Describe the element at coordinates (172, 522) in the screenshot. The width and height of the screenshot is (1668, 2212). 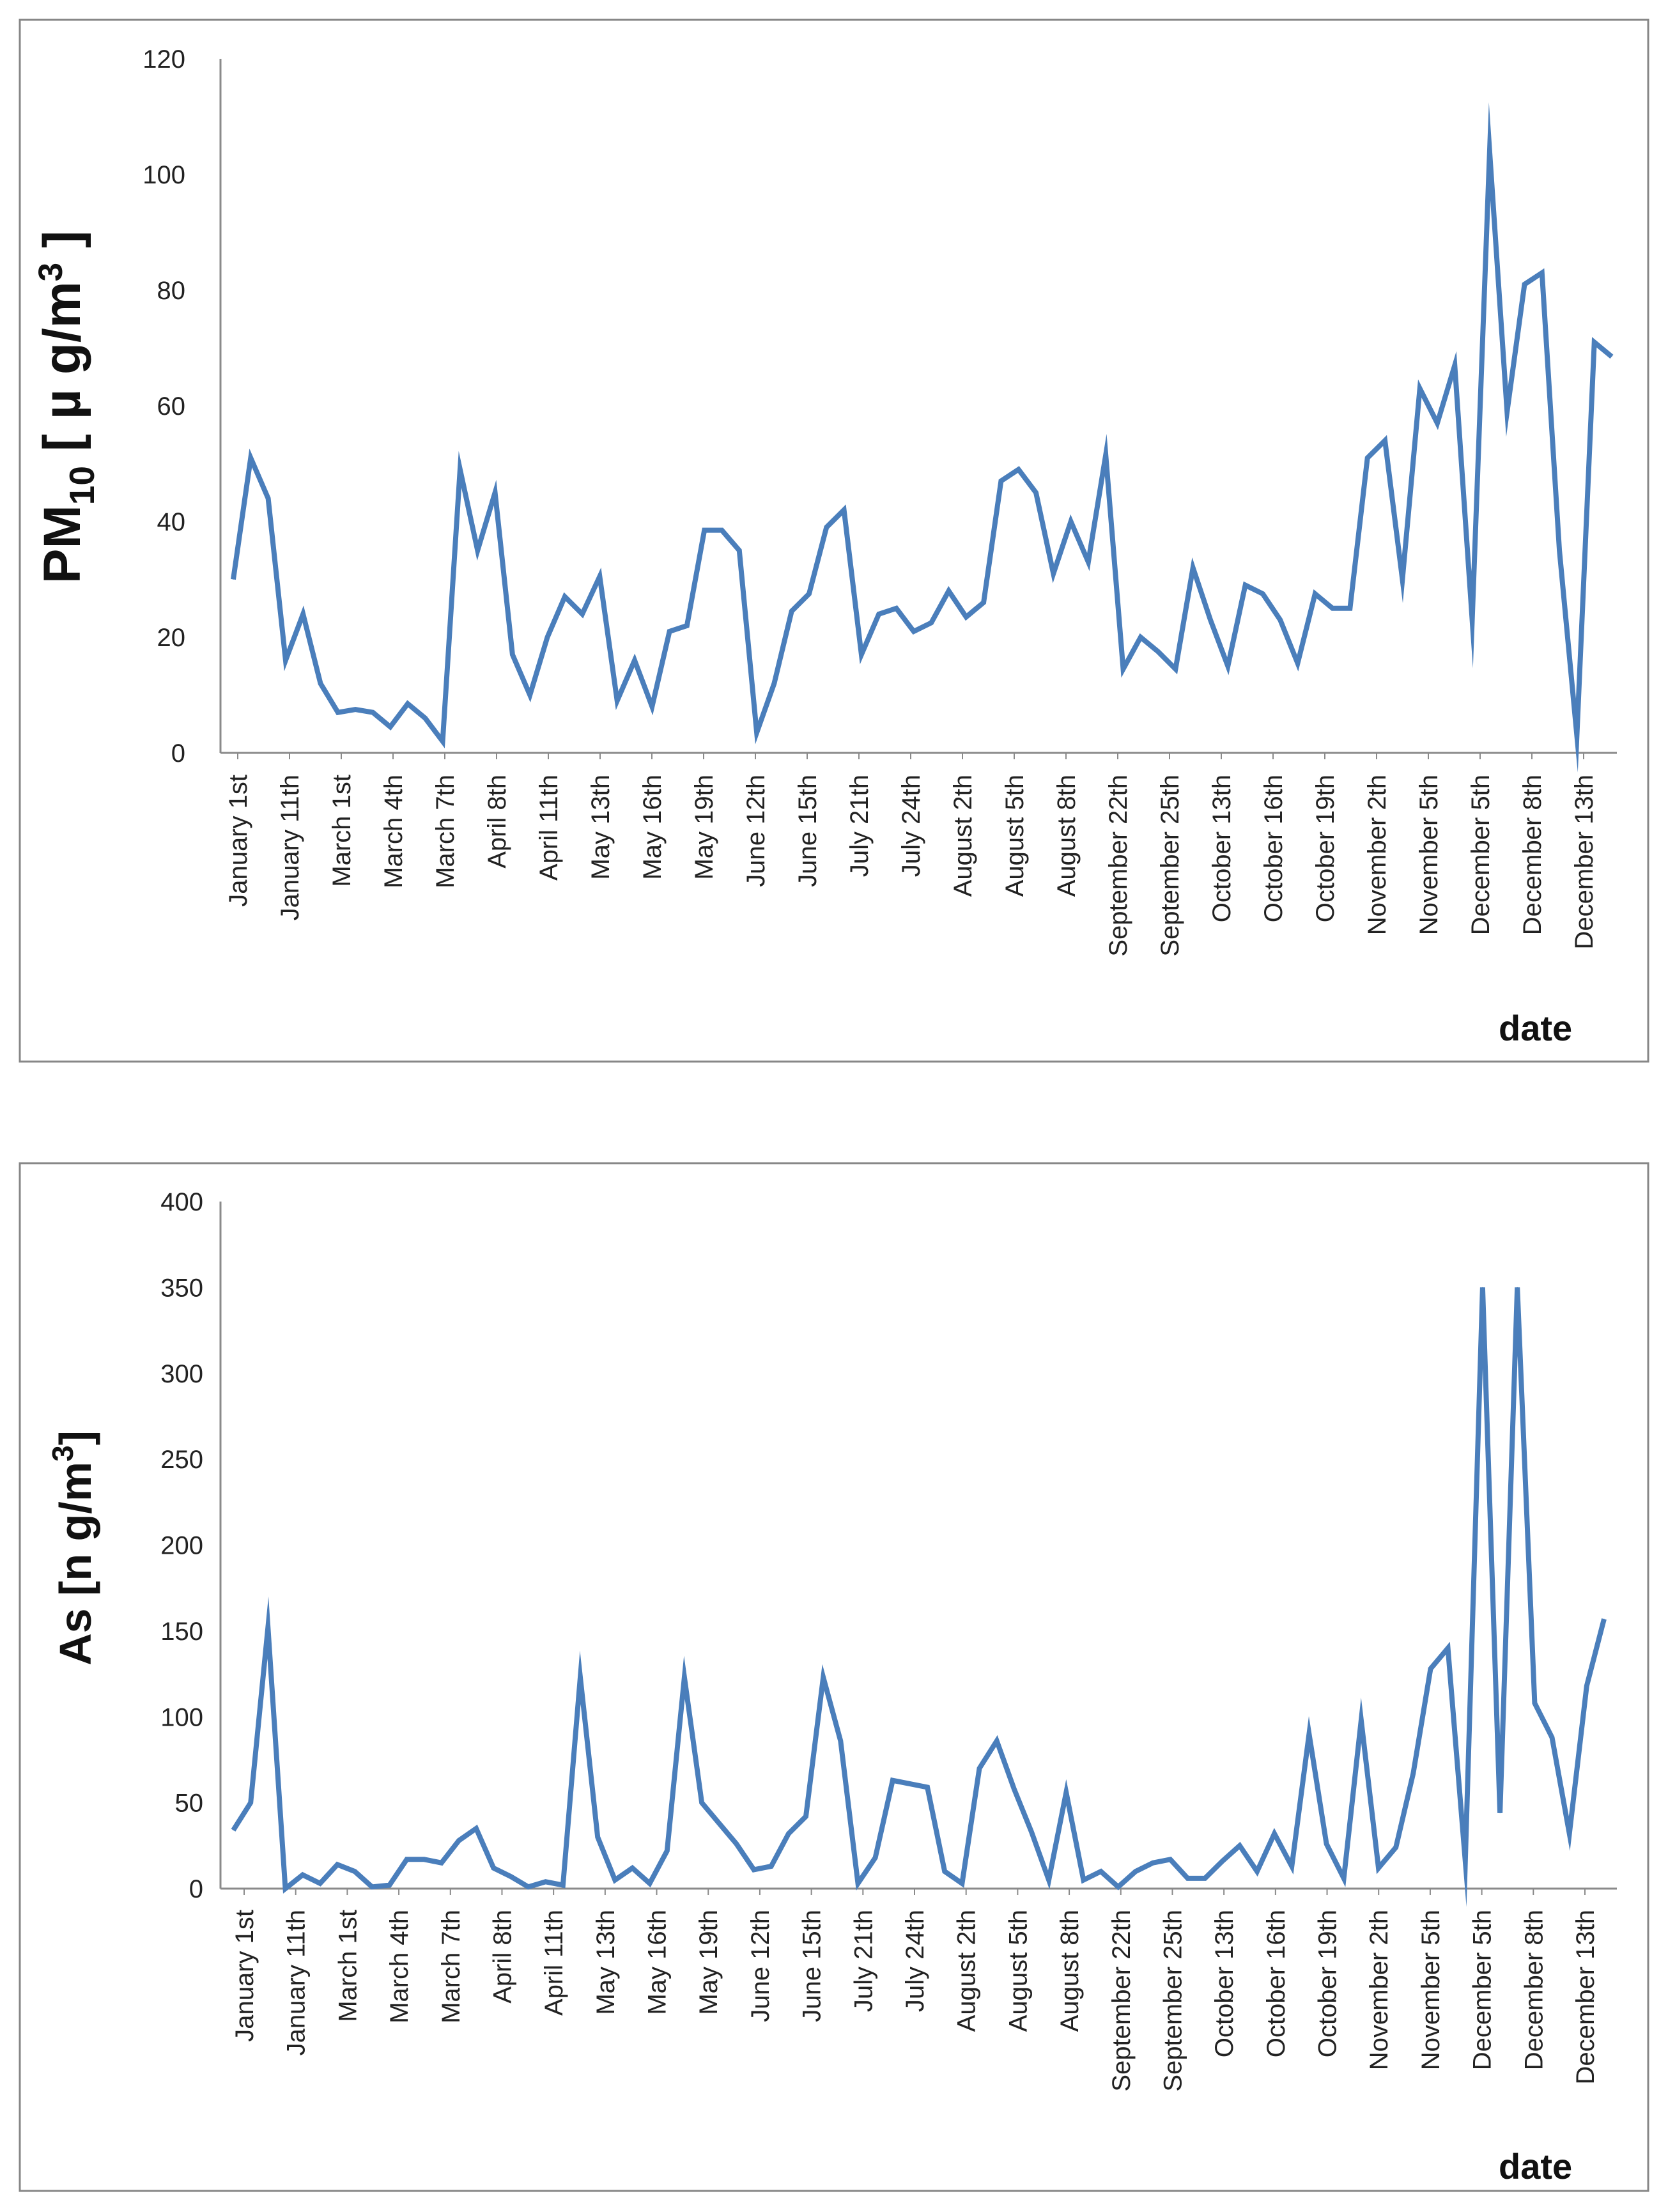
I see `y-tick-label: 40` at that location.